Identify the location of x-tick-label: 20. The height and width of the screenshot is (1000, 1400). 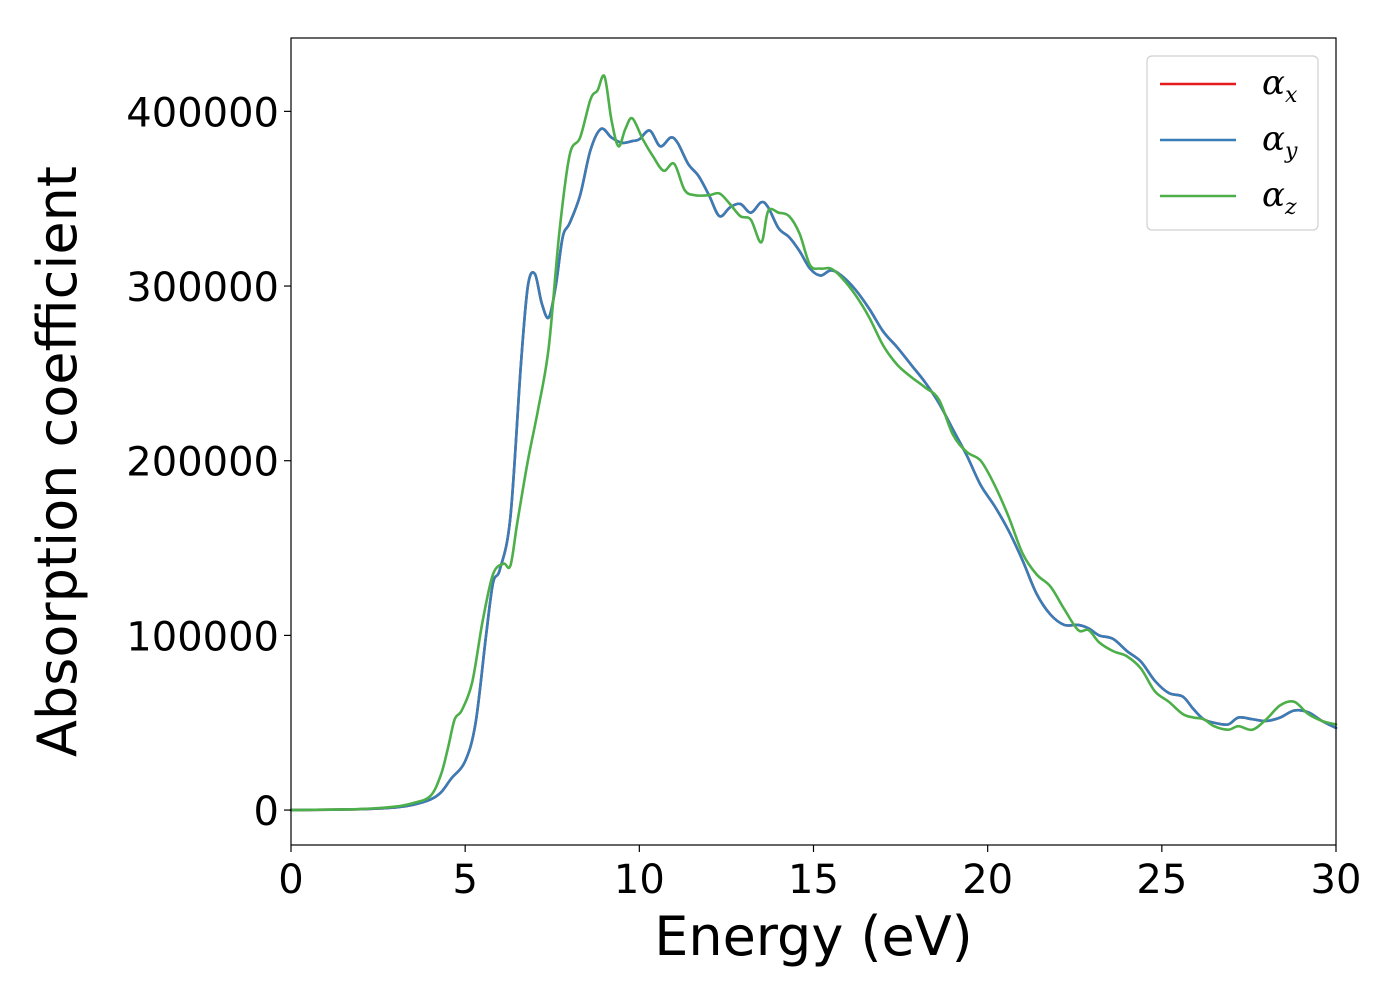
(987, 880).